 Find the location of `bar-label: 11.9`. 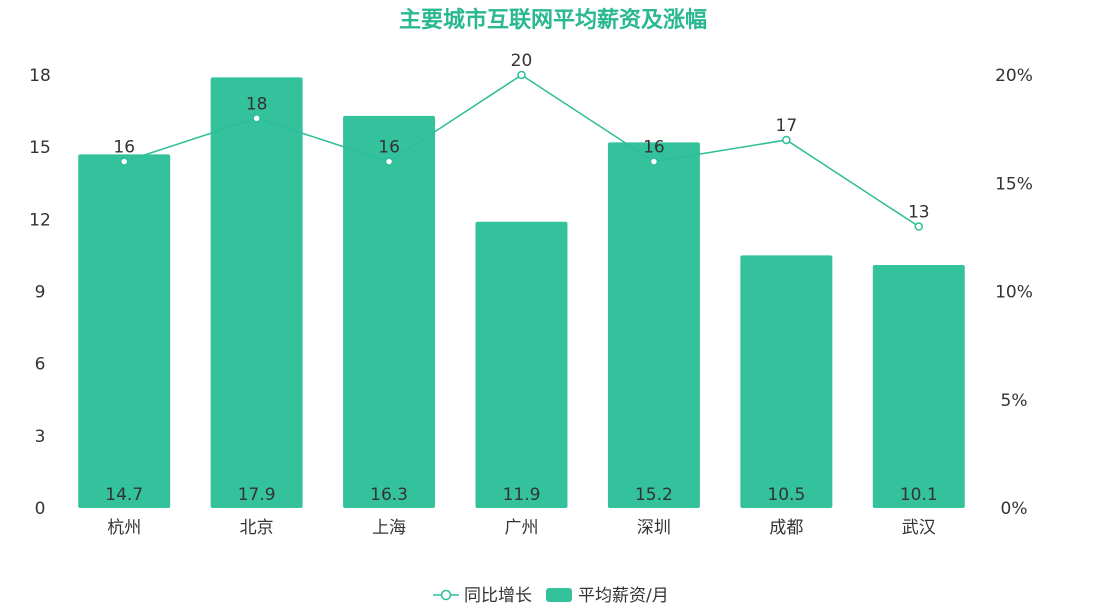

bar-label: 11.9 is located at coordinates (522, 495).